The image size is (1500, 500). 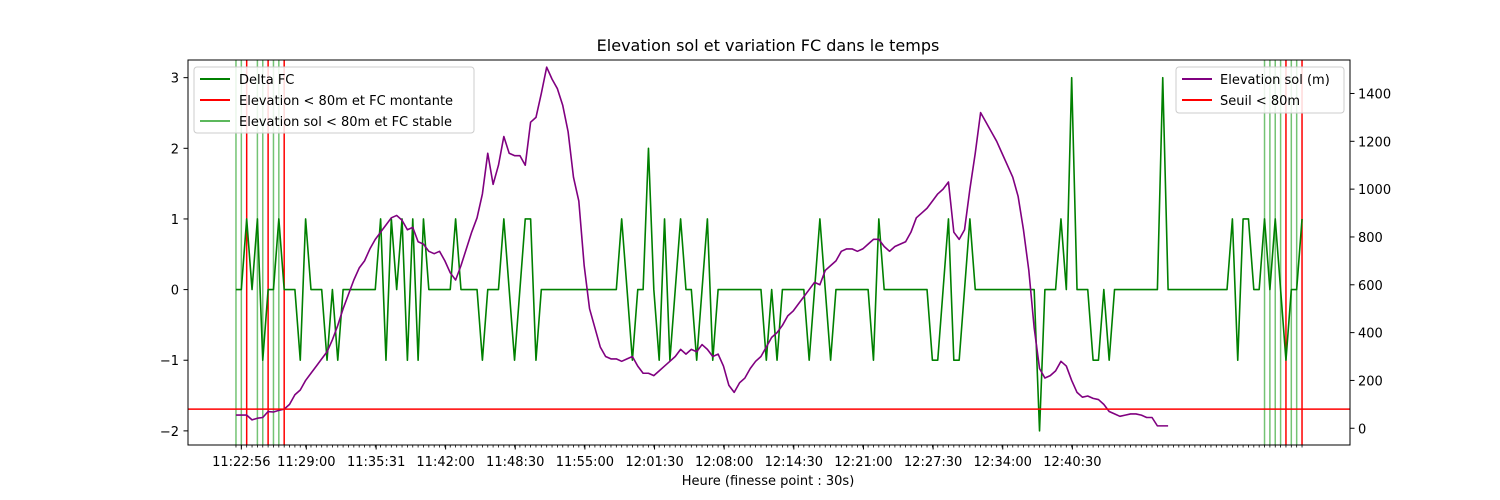 I want to click on y-right-tick-label: 1000, so click(x=1374, y=190).